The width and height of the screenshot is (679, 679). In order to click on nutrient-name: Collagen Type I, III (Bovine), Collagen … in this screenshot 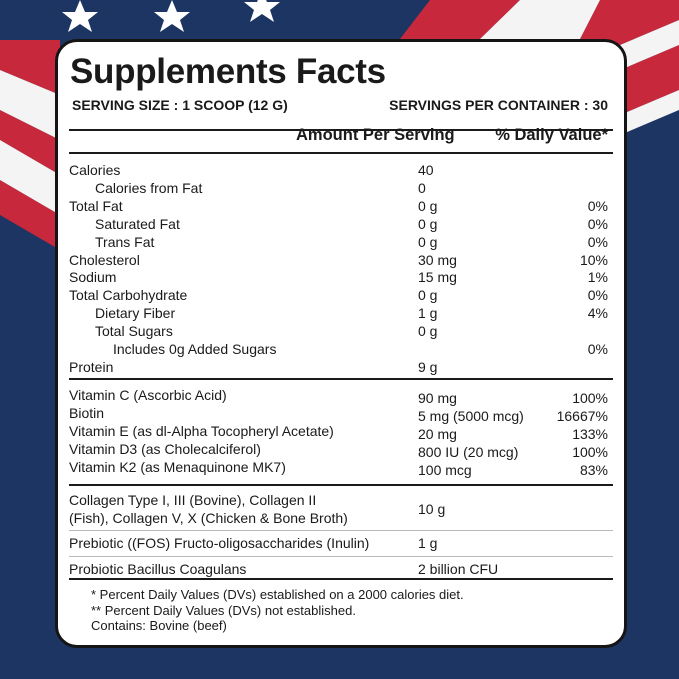, I will do `click(193, 500)`.